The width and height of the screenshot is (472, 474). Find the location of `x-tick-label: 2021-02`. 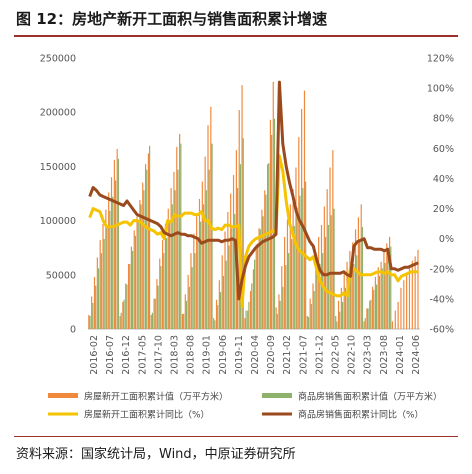

x-tick-label: 2021-02 is located at coordinates (287, 355).